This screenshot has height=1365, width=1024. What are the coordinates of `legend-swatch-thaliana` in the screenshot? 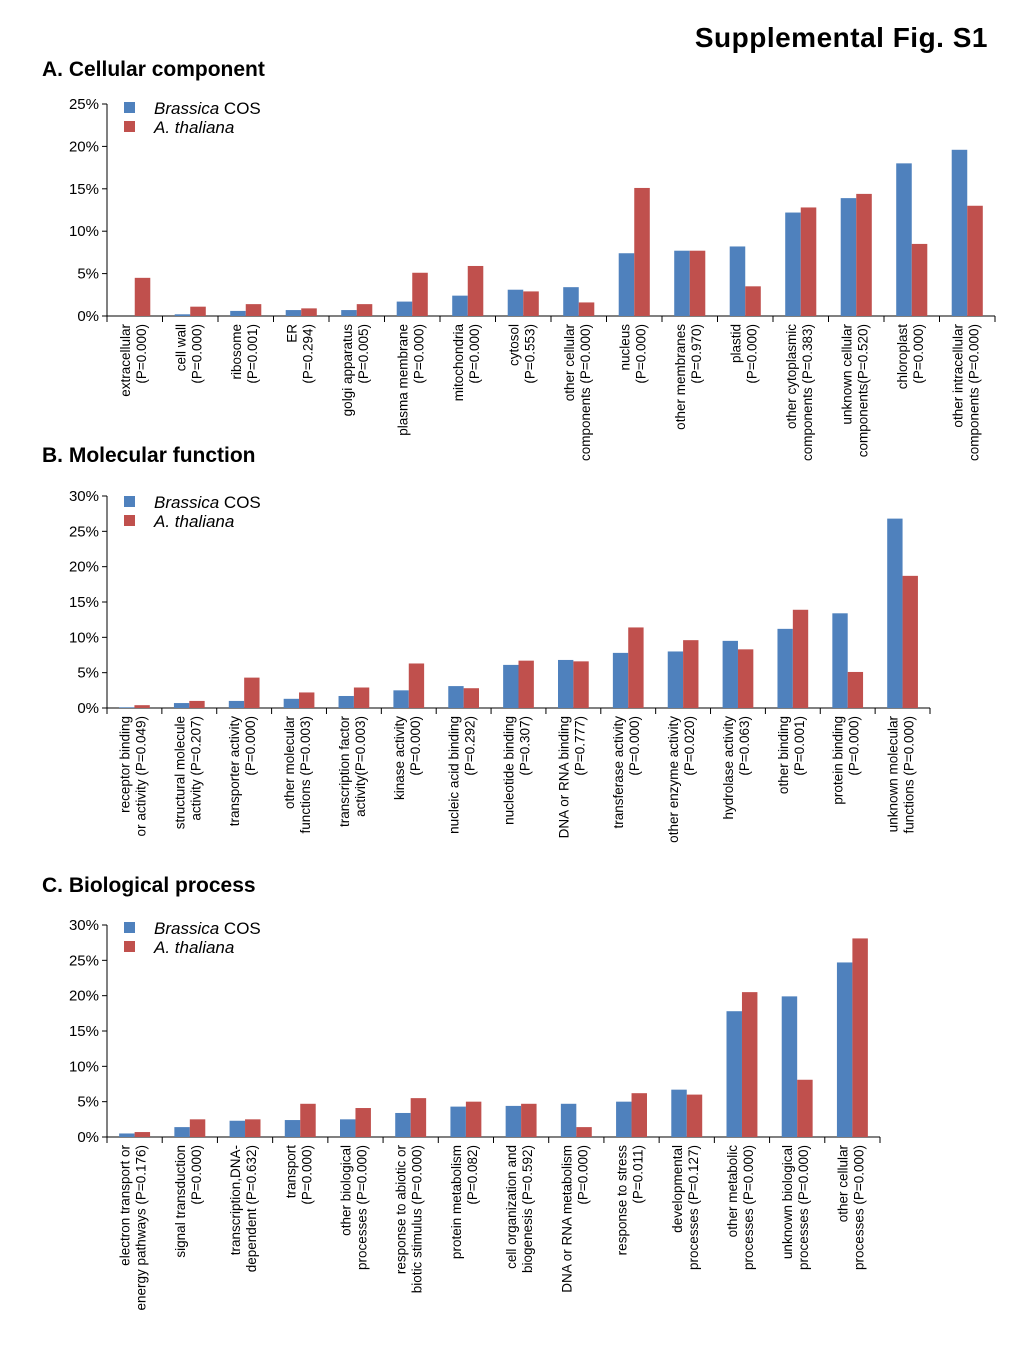 It's located at (129, 126).